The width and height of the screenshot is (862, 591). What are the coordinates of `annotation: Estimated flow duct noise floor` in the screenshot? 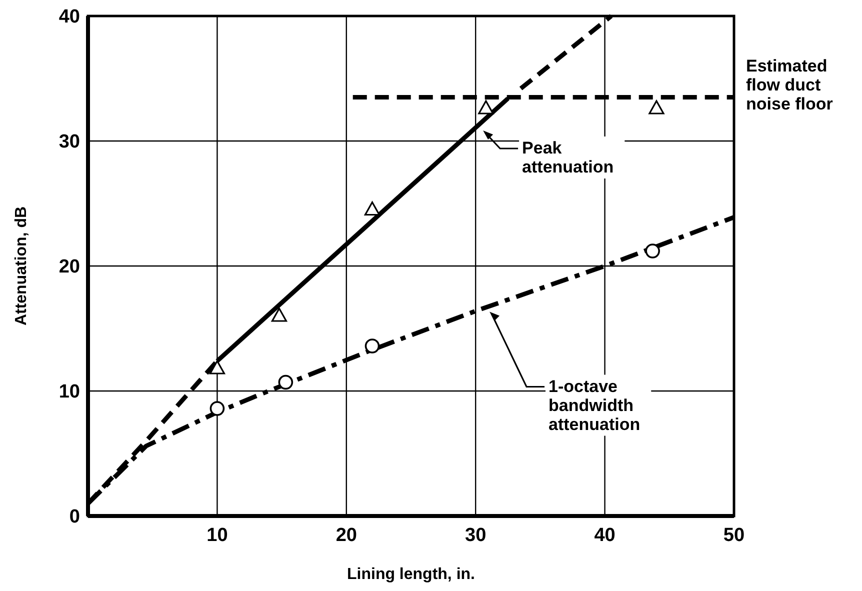 It's located at (790, 85).